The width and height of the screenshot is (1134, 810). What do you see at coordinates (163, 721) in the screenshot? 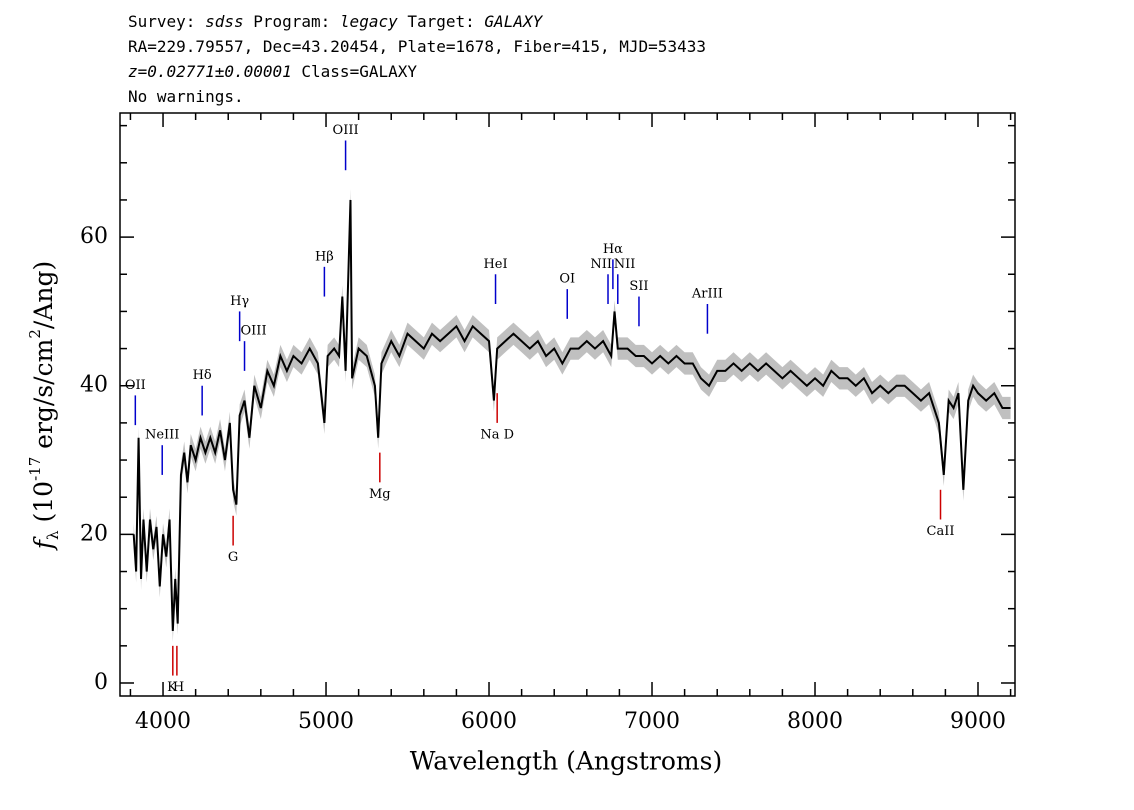
I see `x-tick-label: 4000` at bounding box center [163, 721].